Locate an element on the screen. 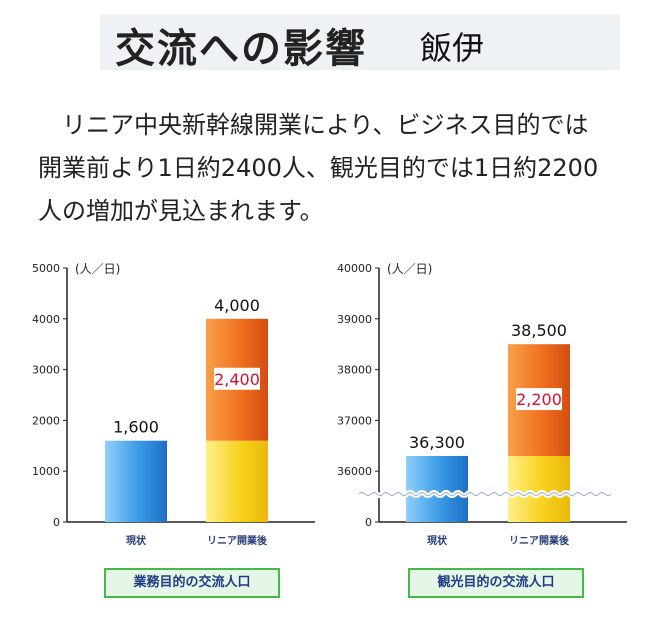 The image size is (659, 623). page-title: 交流への影響 is located at coordinates (241, 49).